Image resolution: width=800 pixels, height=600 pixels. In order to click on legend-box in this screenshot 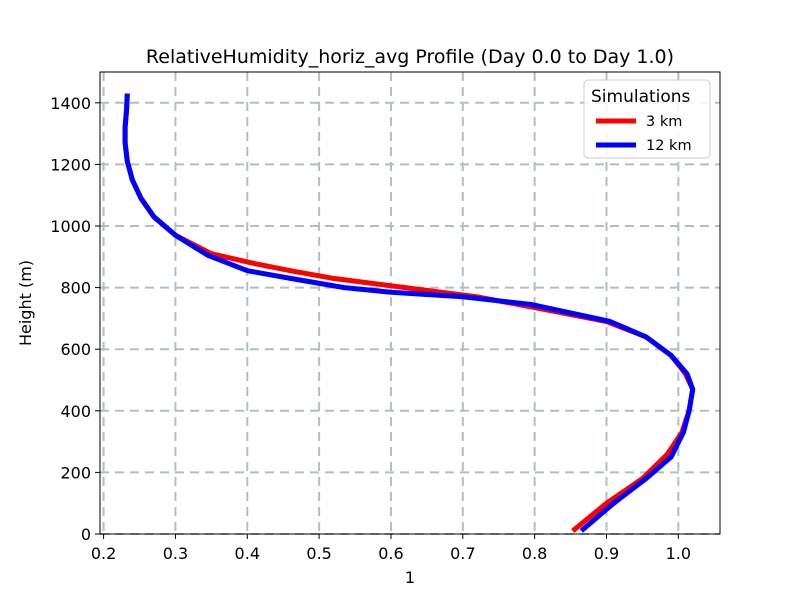, I will do `click(647, 119)`.